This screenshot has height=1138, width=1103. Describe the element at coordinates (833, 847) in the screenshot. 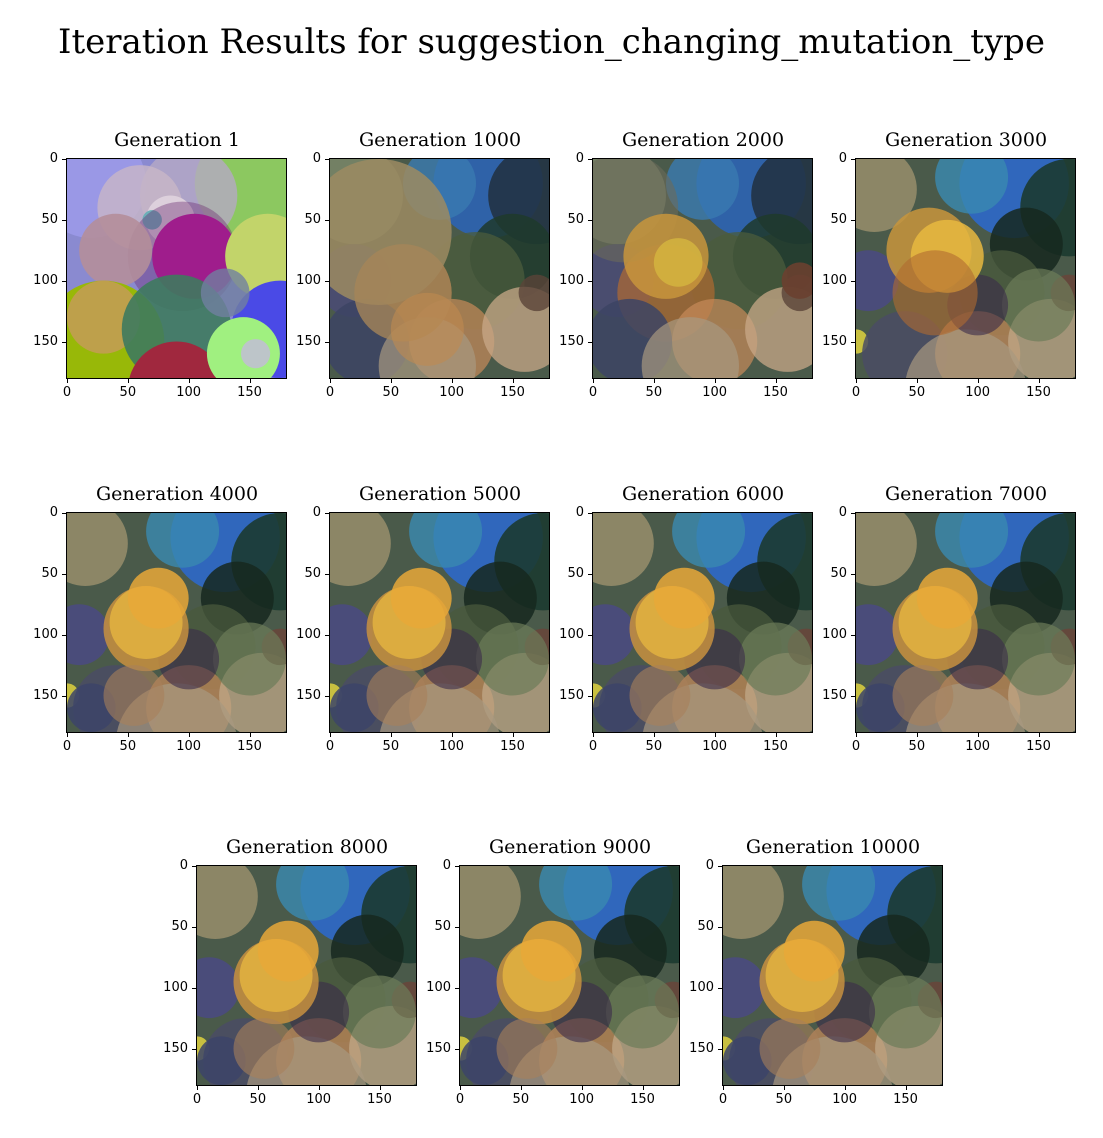

I see `subplot-title: Generation 10000` at that location.